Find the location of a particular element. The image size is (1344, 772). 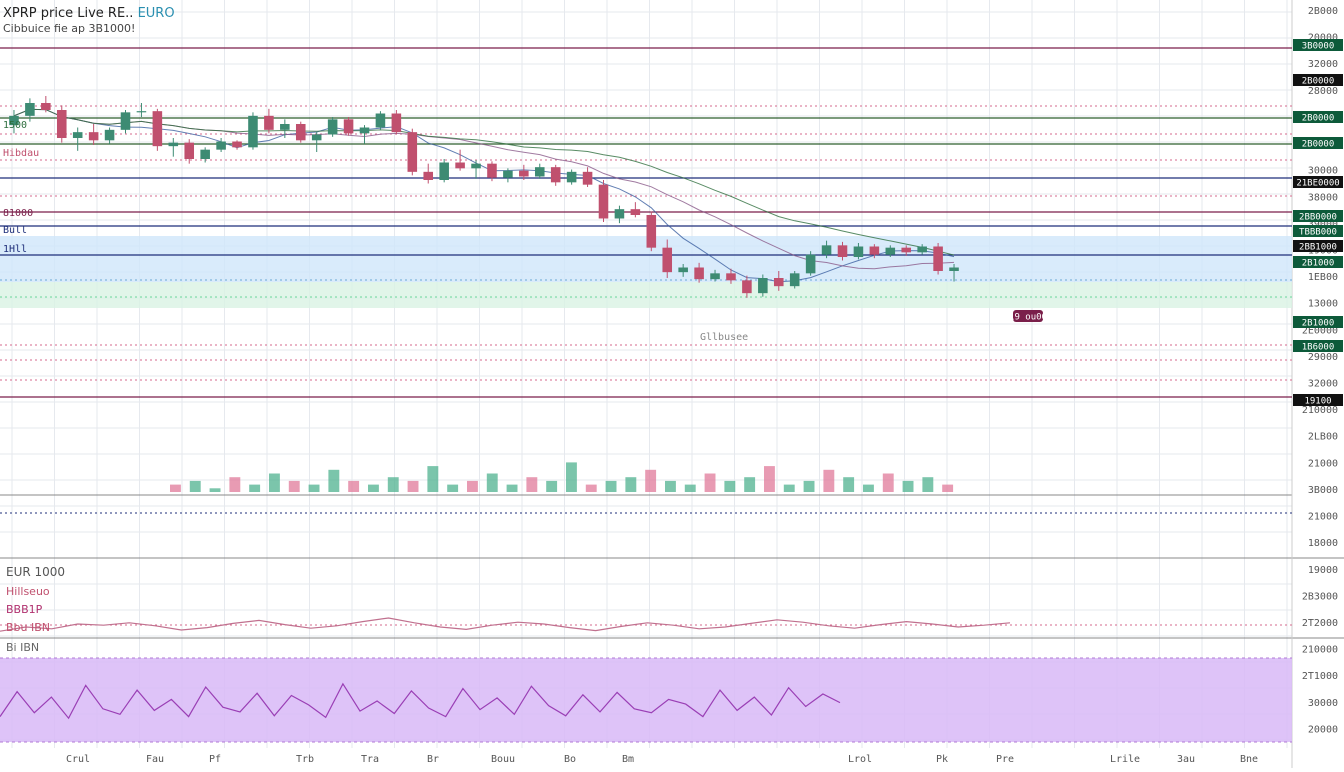

price-axis-tick: 20000 is located at coordinates (1323, 729).